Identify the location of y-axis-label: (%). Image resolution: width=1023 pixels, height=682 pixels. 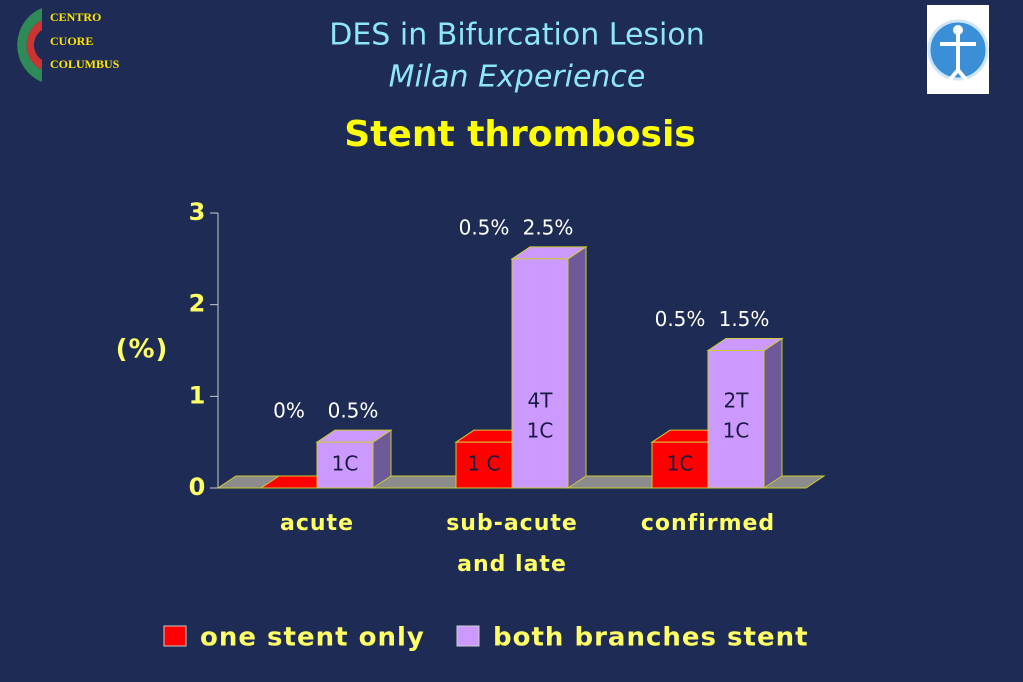
(142, 350).